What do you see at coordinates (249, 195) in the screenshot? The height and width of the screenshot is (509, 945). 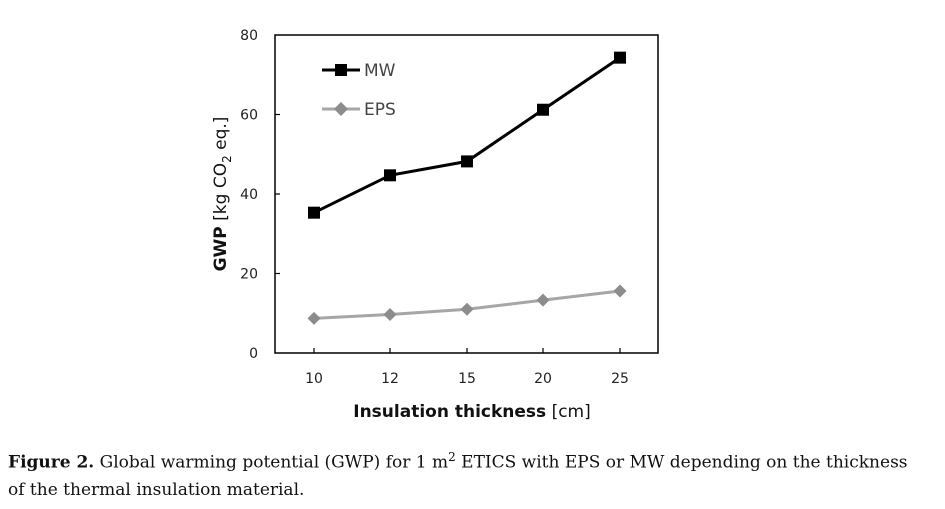 I see `y-tick-label: 40` at bounding box center [249, 195].